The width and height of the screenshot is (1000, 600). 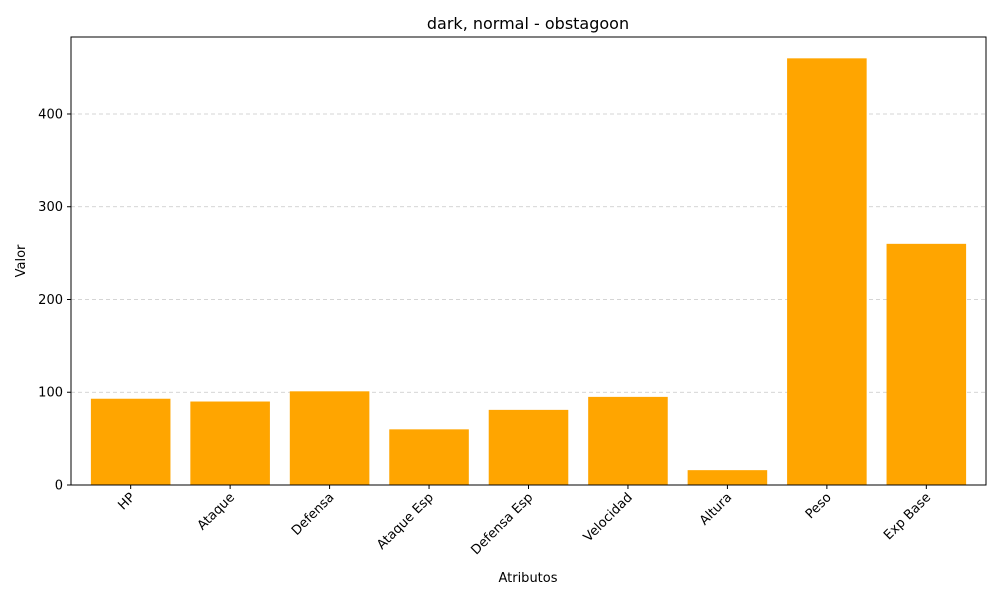 I want to click on y-tick-label: 100, so click(x=50, y=393).